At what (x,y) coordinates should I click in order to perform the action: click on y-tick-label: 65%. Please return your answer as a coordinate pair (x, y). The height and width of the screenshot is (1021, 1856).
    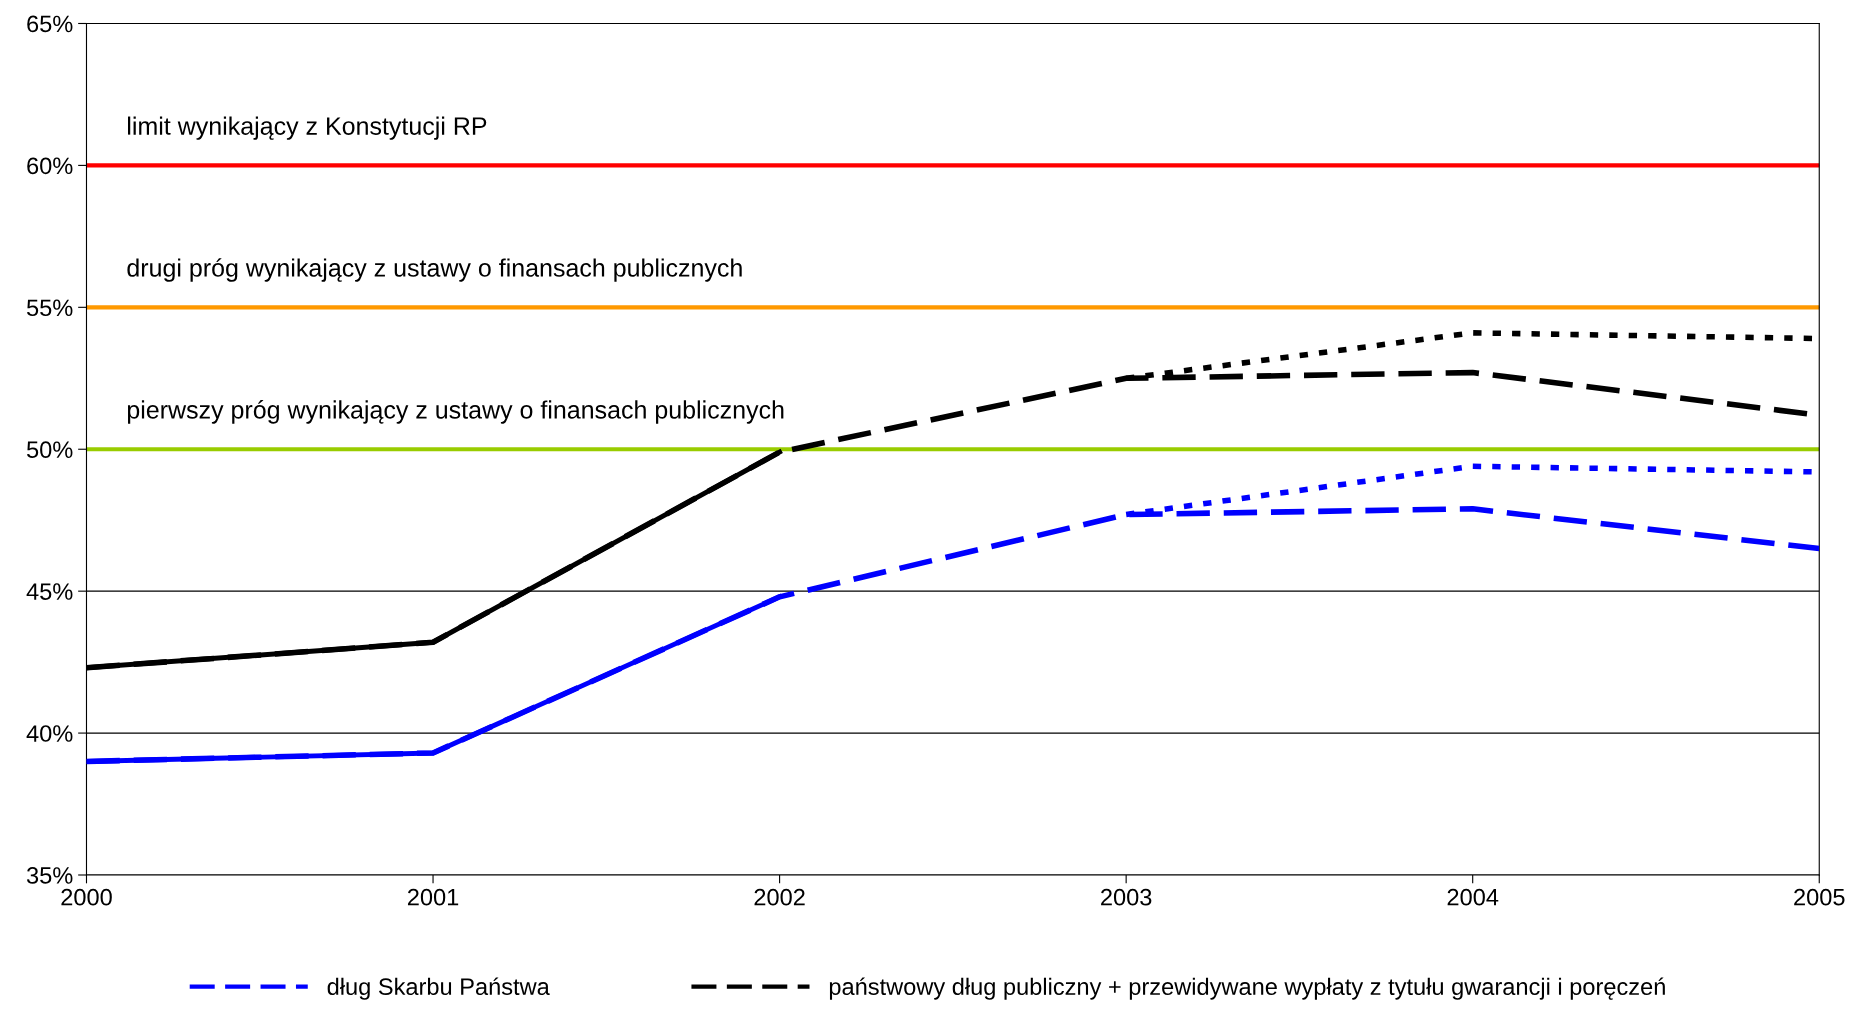
    Looking at the image, I should click on (50, 24).